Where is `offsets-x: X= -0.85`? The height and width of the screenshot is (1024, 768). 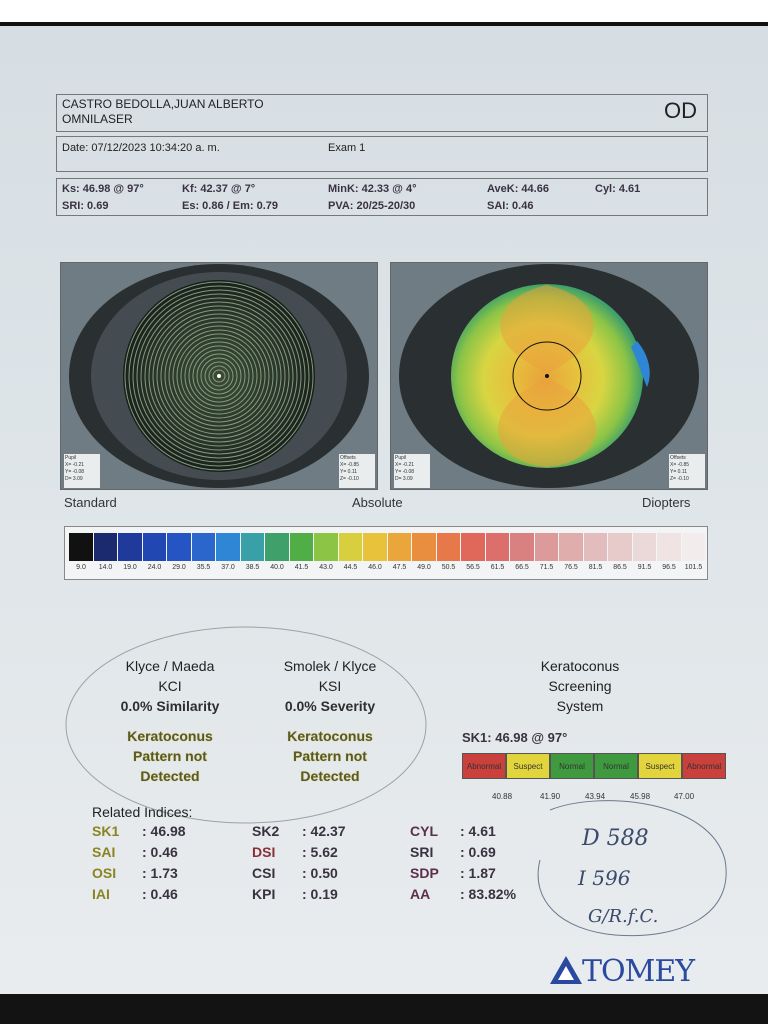 offsets-x: X= -0.85 is located at coordinates (350, 465).